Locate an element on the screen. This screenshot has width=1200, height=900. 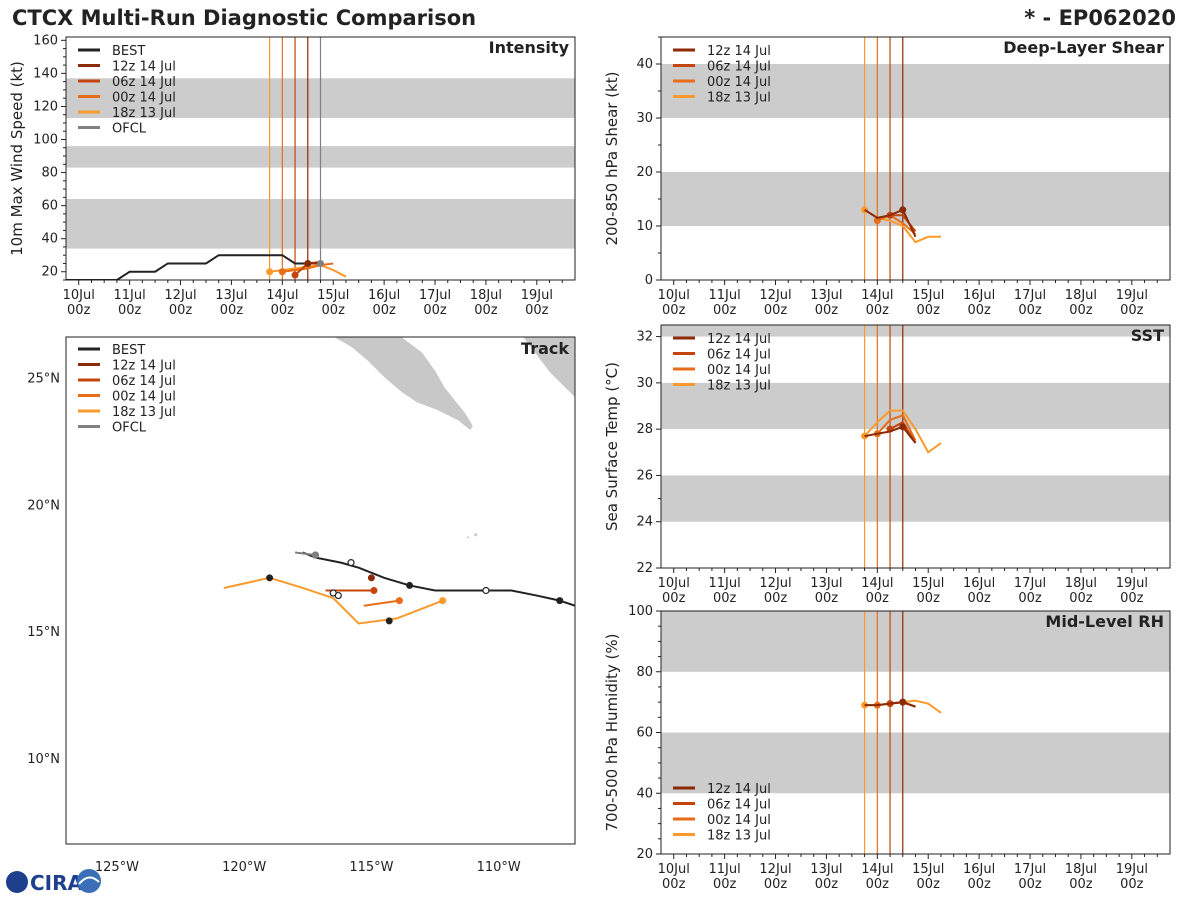
rh-ytick-label: 100 is located at coordinates (640, 611).